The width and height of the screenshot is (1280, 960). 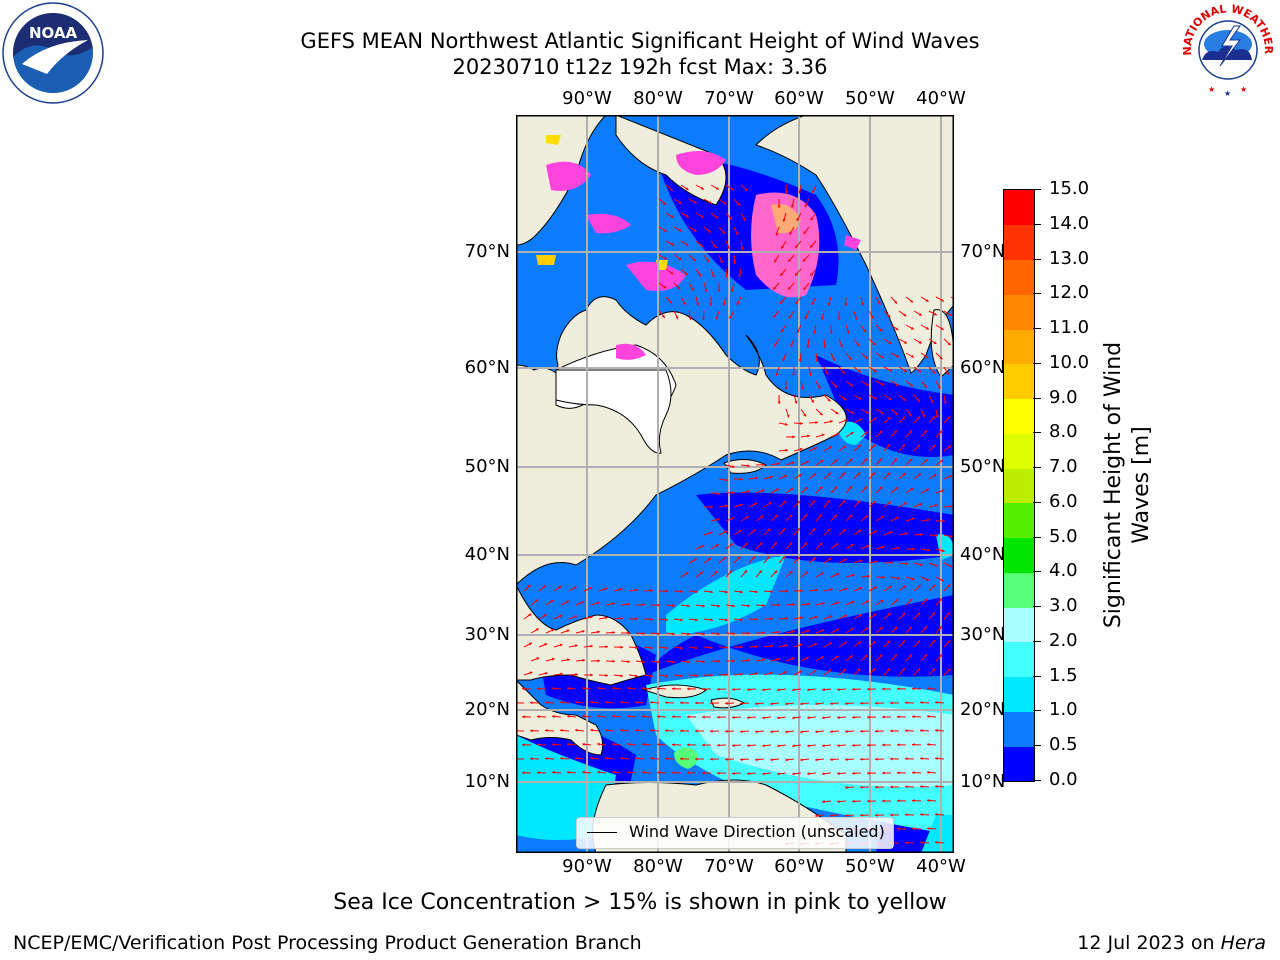 What do you see at coordinates (1063, 640) in the screenshot?
I see `colorbar-tick-label: 2.0` at bounding box center [1063, 640].